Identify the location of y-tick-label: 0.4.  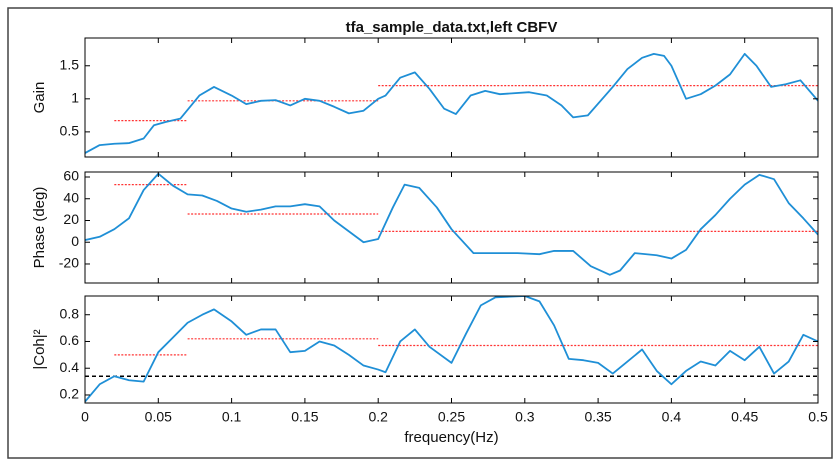
(70, 367).